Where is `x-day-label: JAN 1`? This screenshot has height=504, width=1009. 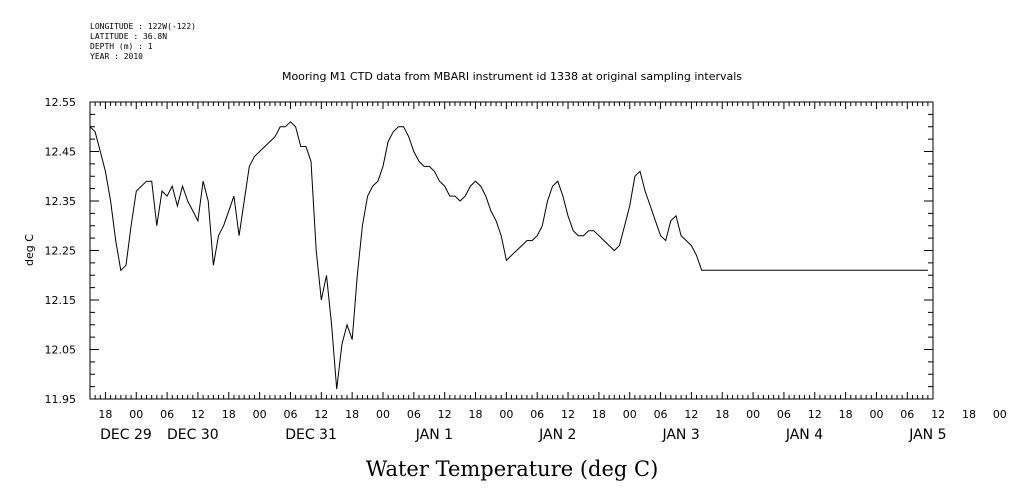
x-day-label: JAN 1 is located at coordinates (434, 435).